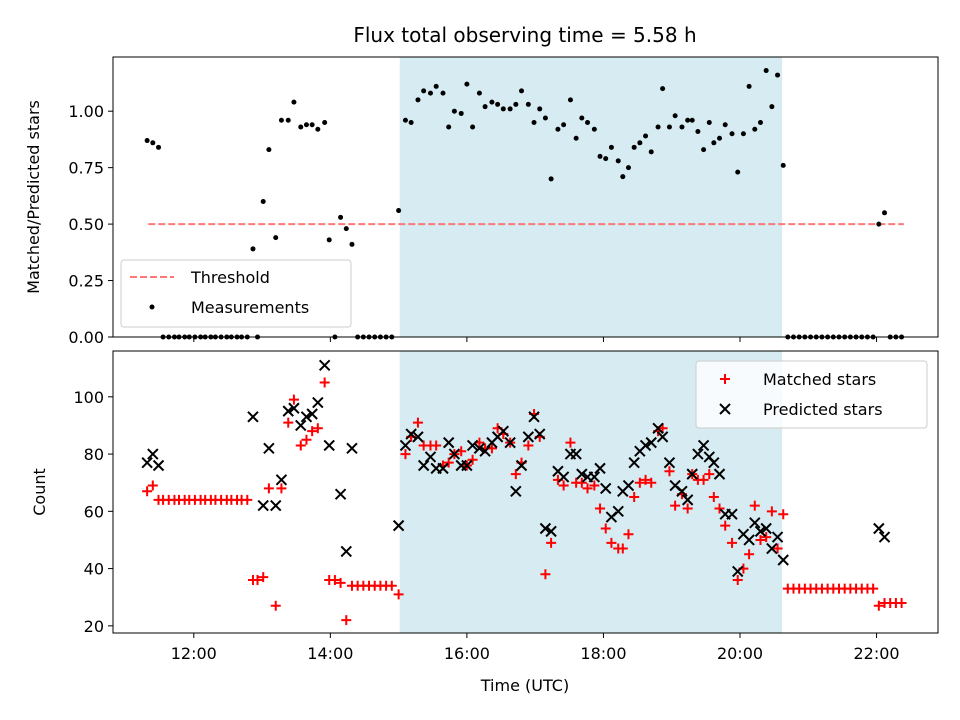 This screenshot has height=720, width=960. I want to click on bottom-y-tick-label: 20, so click(94, 626).